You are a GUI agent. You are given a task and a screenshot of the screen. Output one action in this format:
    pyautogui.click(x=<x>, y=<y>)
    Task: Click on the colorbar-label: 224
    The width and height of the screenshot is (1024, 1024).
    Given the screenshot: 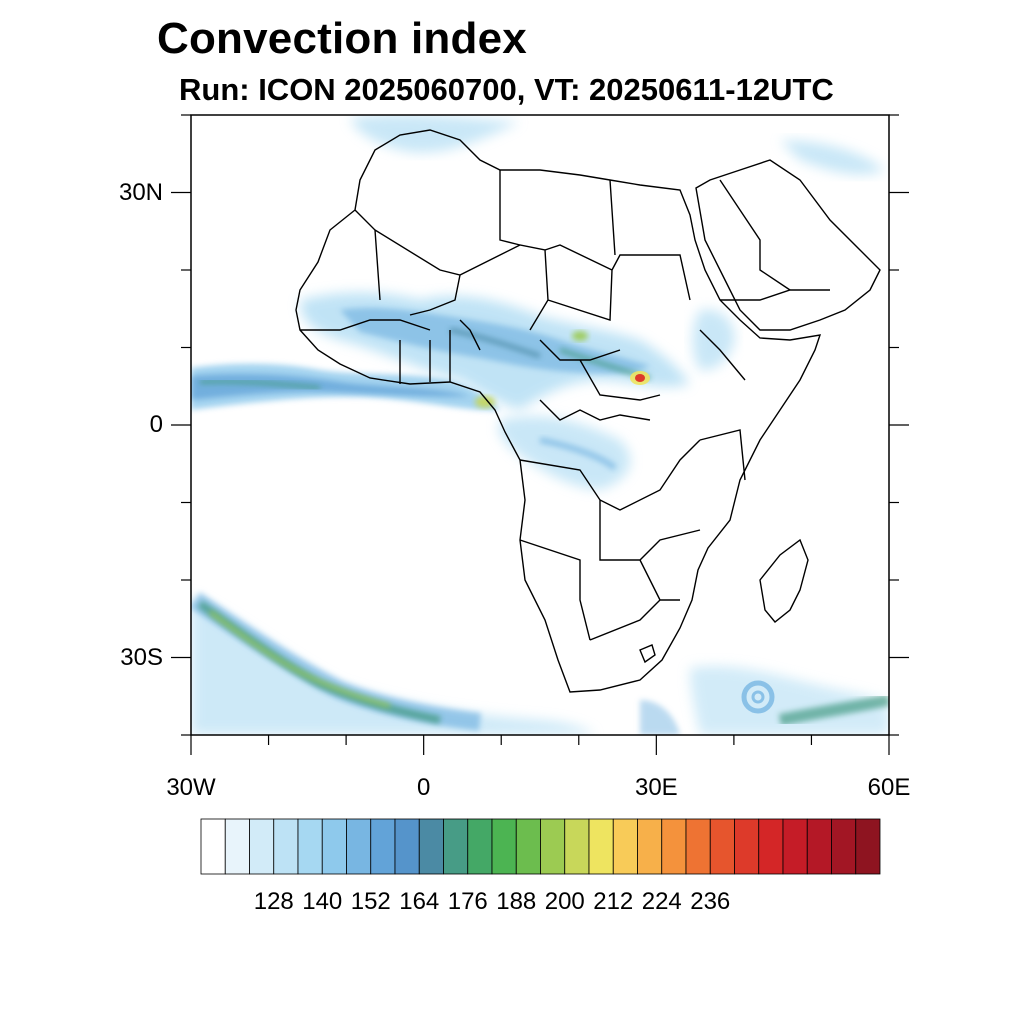 What is the action you would take?
    pyautogui.click(x=661, y=901)
    